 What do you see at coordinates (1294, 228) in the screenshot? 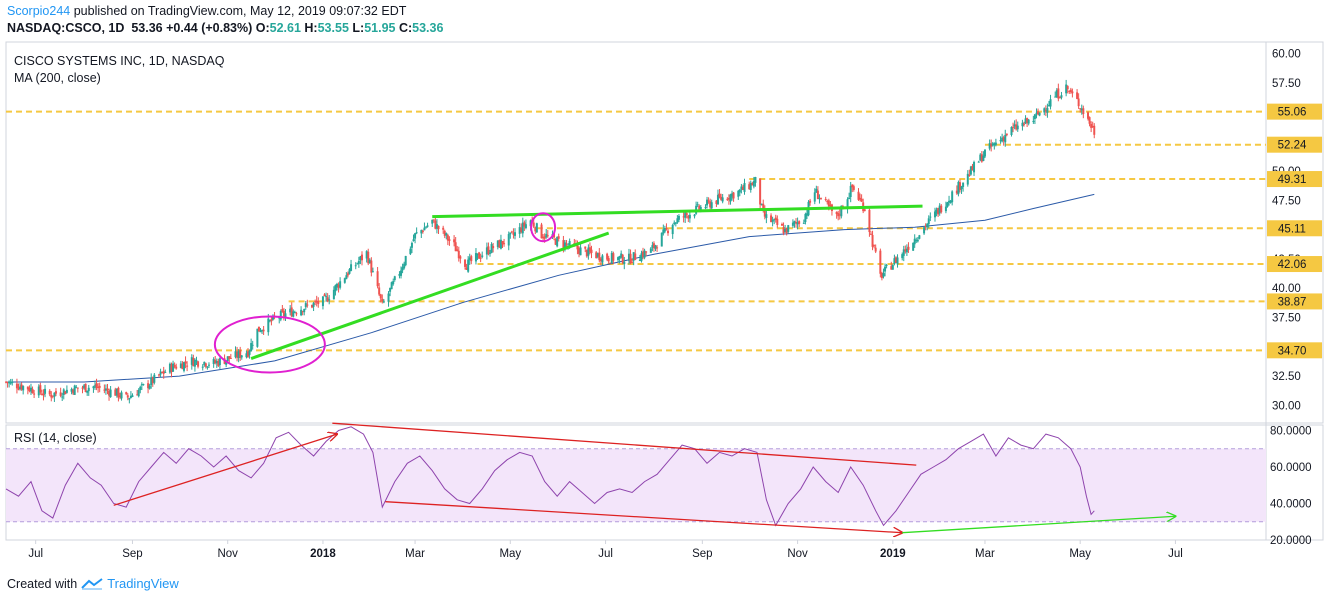
I see `level-label-box` at bounding box center [1294, 228].